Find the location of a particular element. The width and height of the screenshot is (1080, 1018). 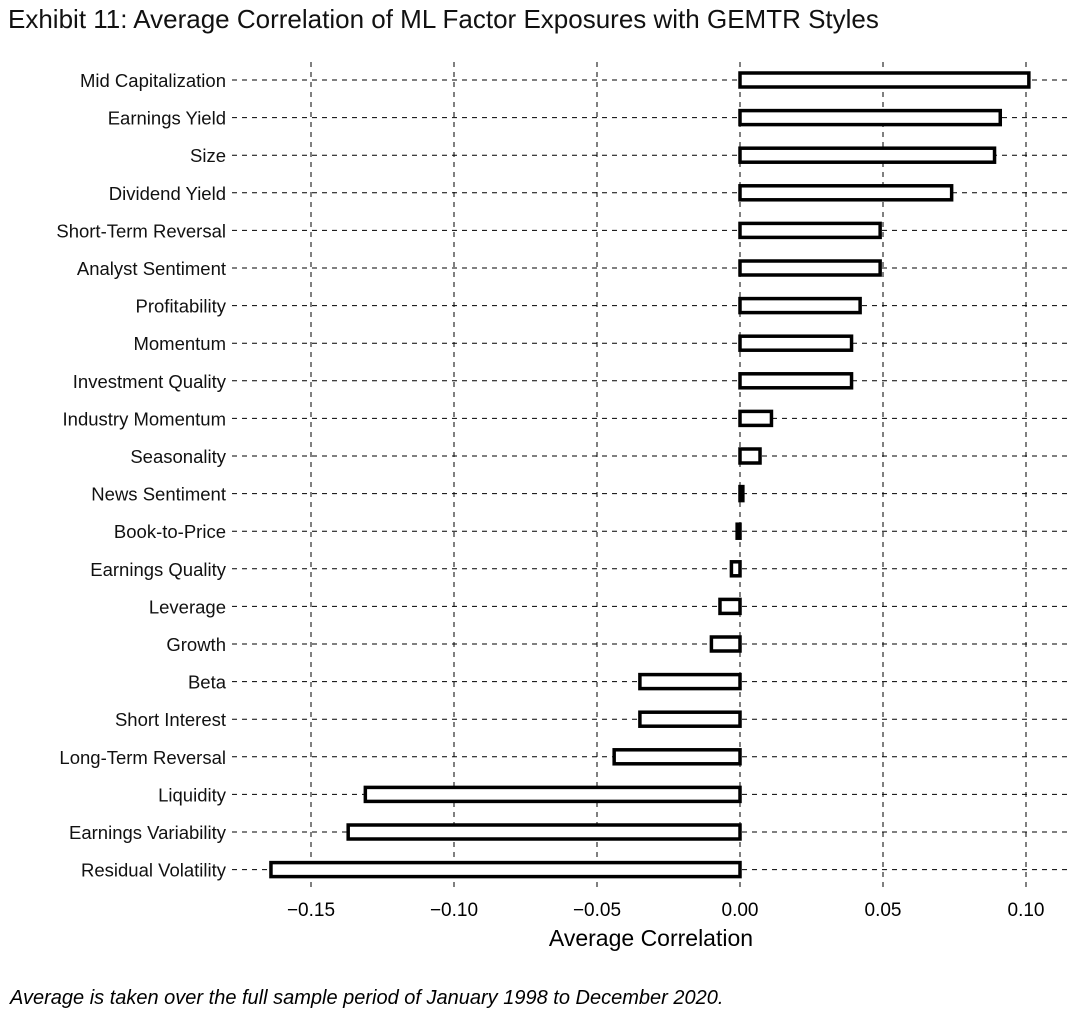

category-label: Earnings Variability is located at coordinates (148, 832).